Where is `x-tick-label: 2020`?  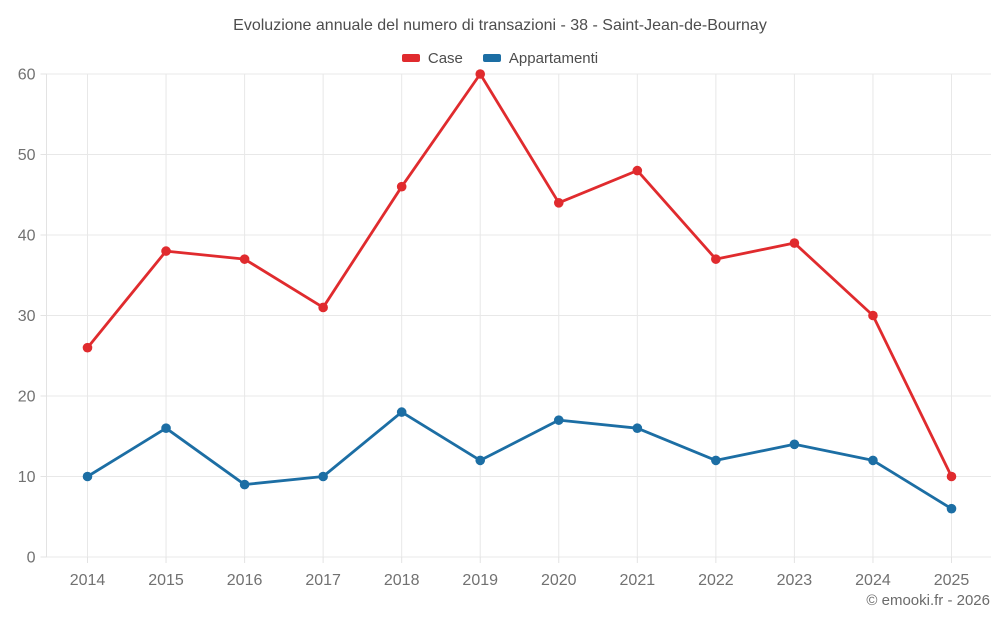
x-tick-label: 2020 is located at coordinates (559, 580).